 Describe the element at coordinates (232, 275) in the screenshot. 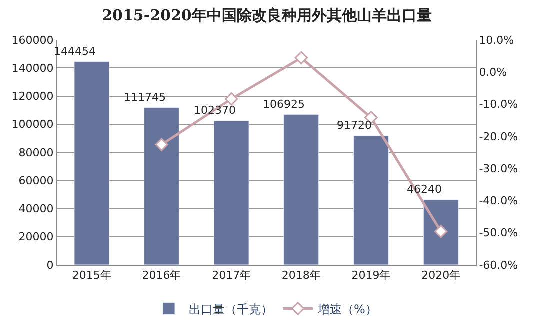

I see `x-tick-label: 2017年` at that location.